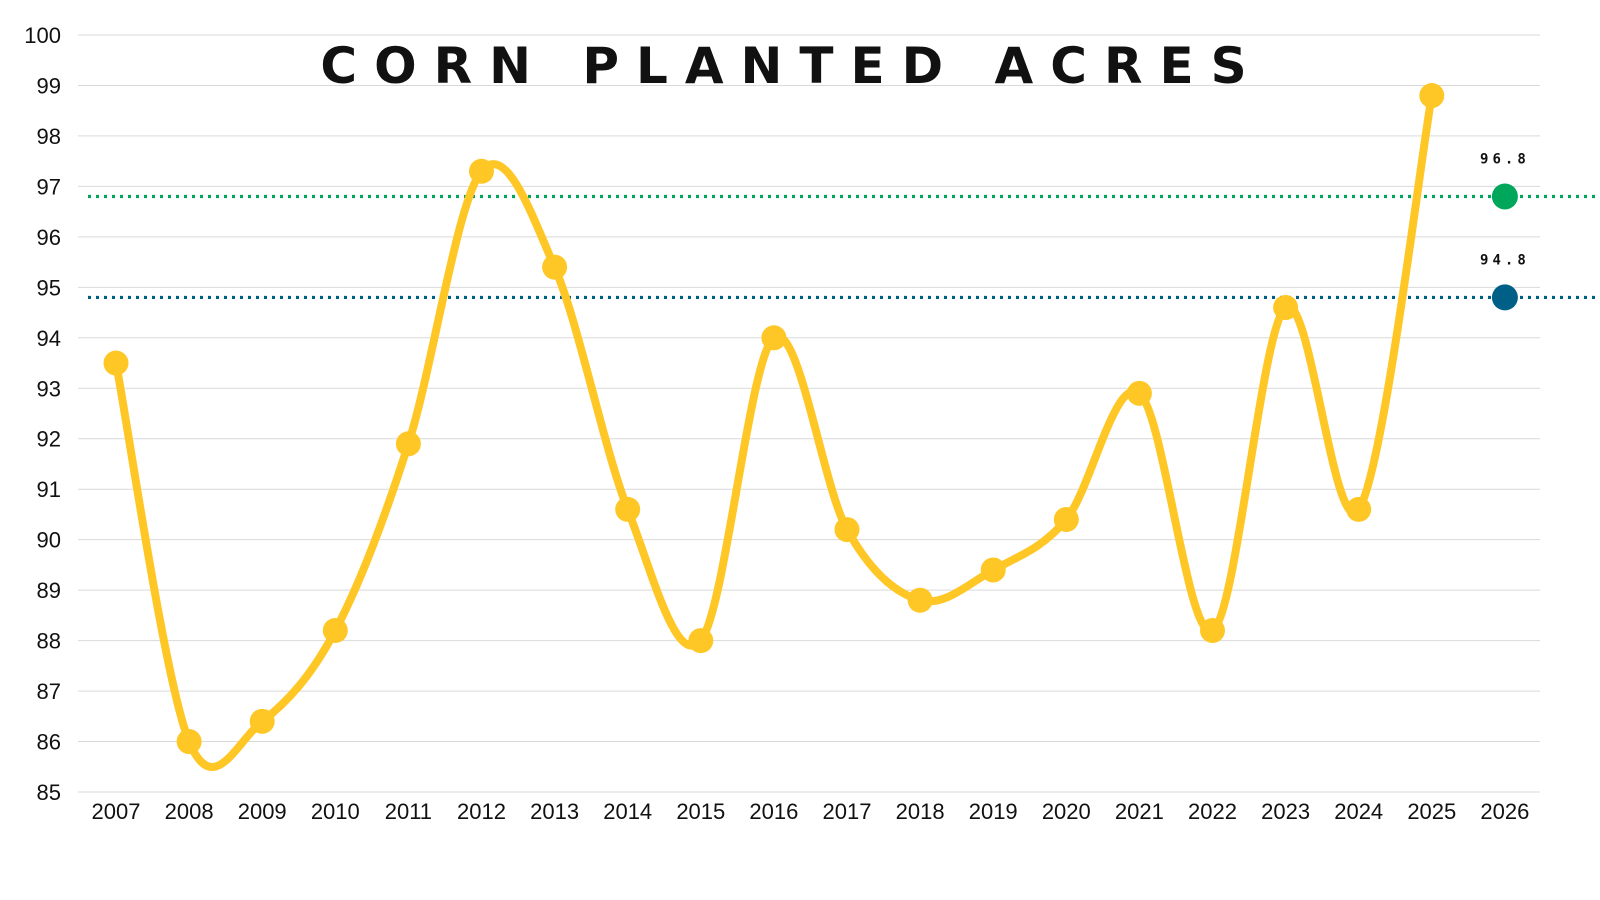 Image resolution: width=1600 pixels, height=900 pixels. What do you see at coordinates (49, 85) in the screenshot?
I see `y-tick-label-99: 99` at bounding box center [49, 85].